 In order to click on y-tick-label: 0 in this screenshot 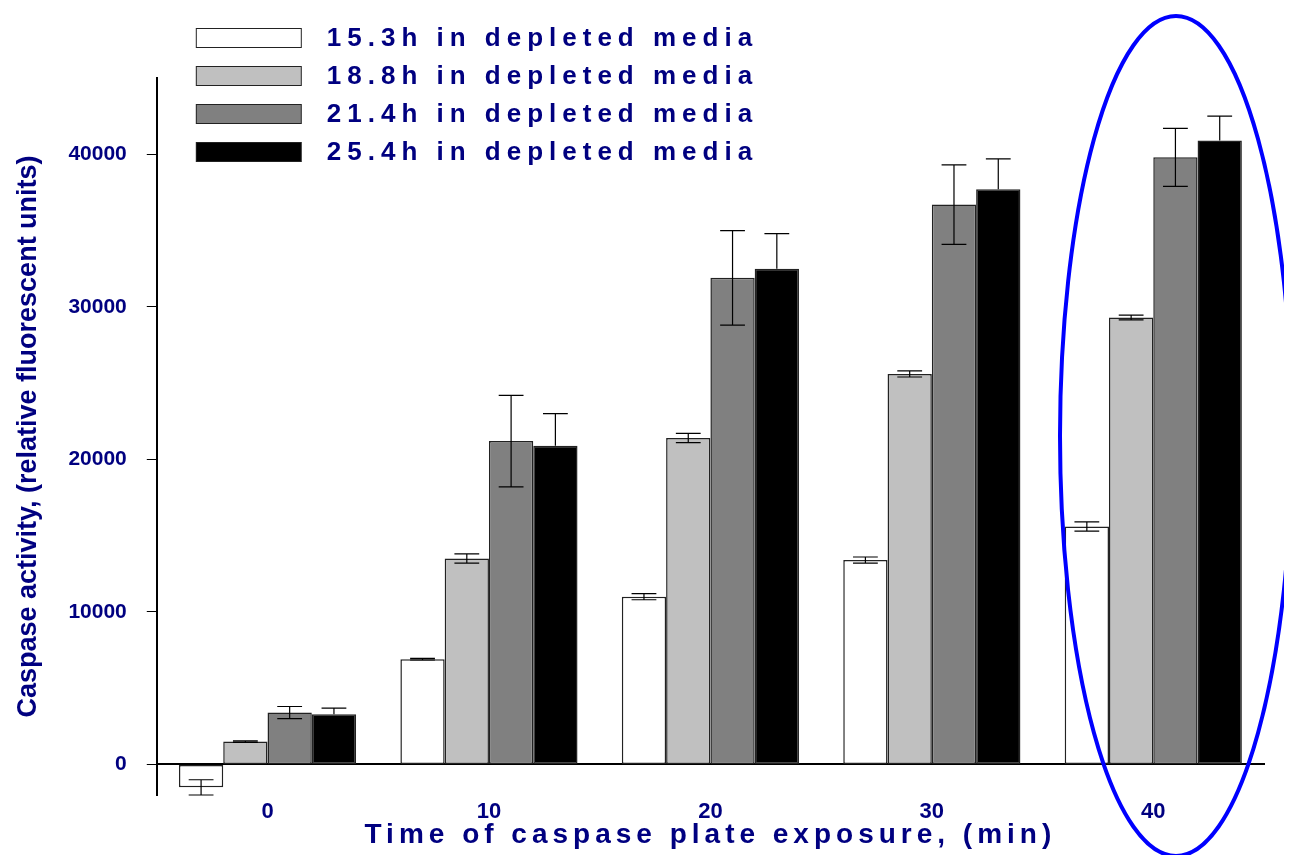, I will do `click(121, 763)`.